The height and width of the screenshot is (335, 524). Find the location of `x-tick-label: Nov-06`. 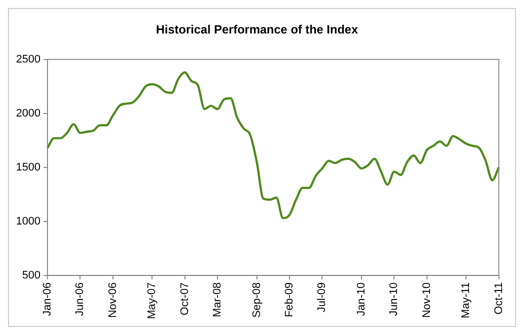

x-tick-label: Nov-06 is located at coordinates (112, 300).